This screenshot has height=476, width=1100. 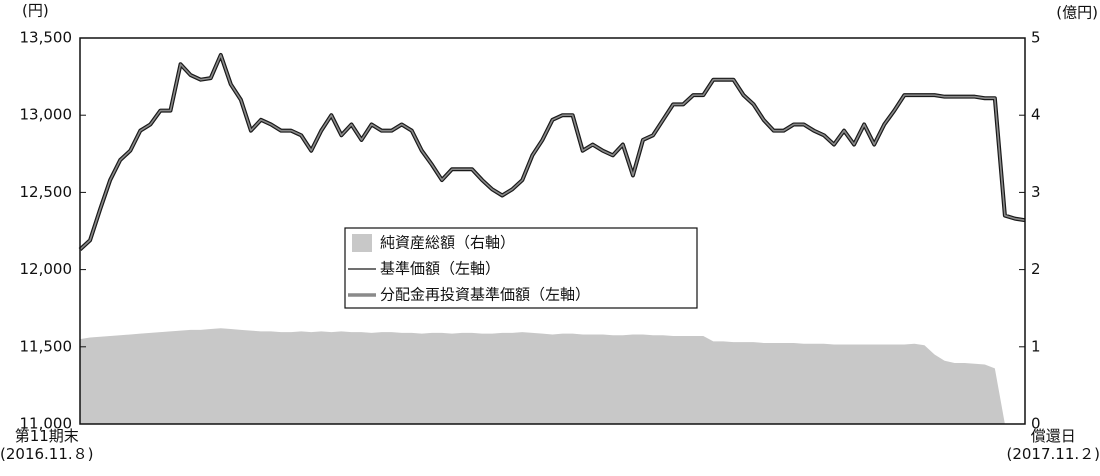 I want to click on legend-box, so click(x=521, y=268).